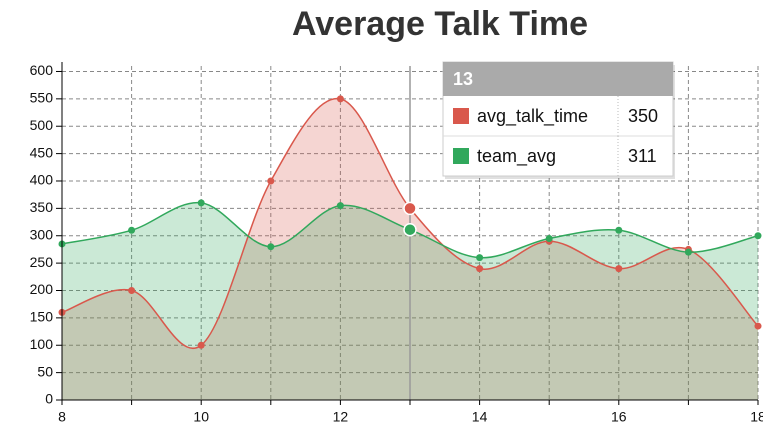 Image resolution: width=763 pixels, height=429 pixels. What do you see at coordinates (516, 156) in the screenshot?
I see `legend-label: team_avg` at bounding box center [516, 156].